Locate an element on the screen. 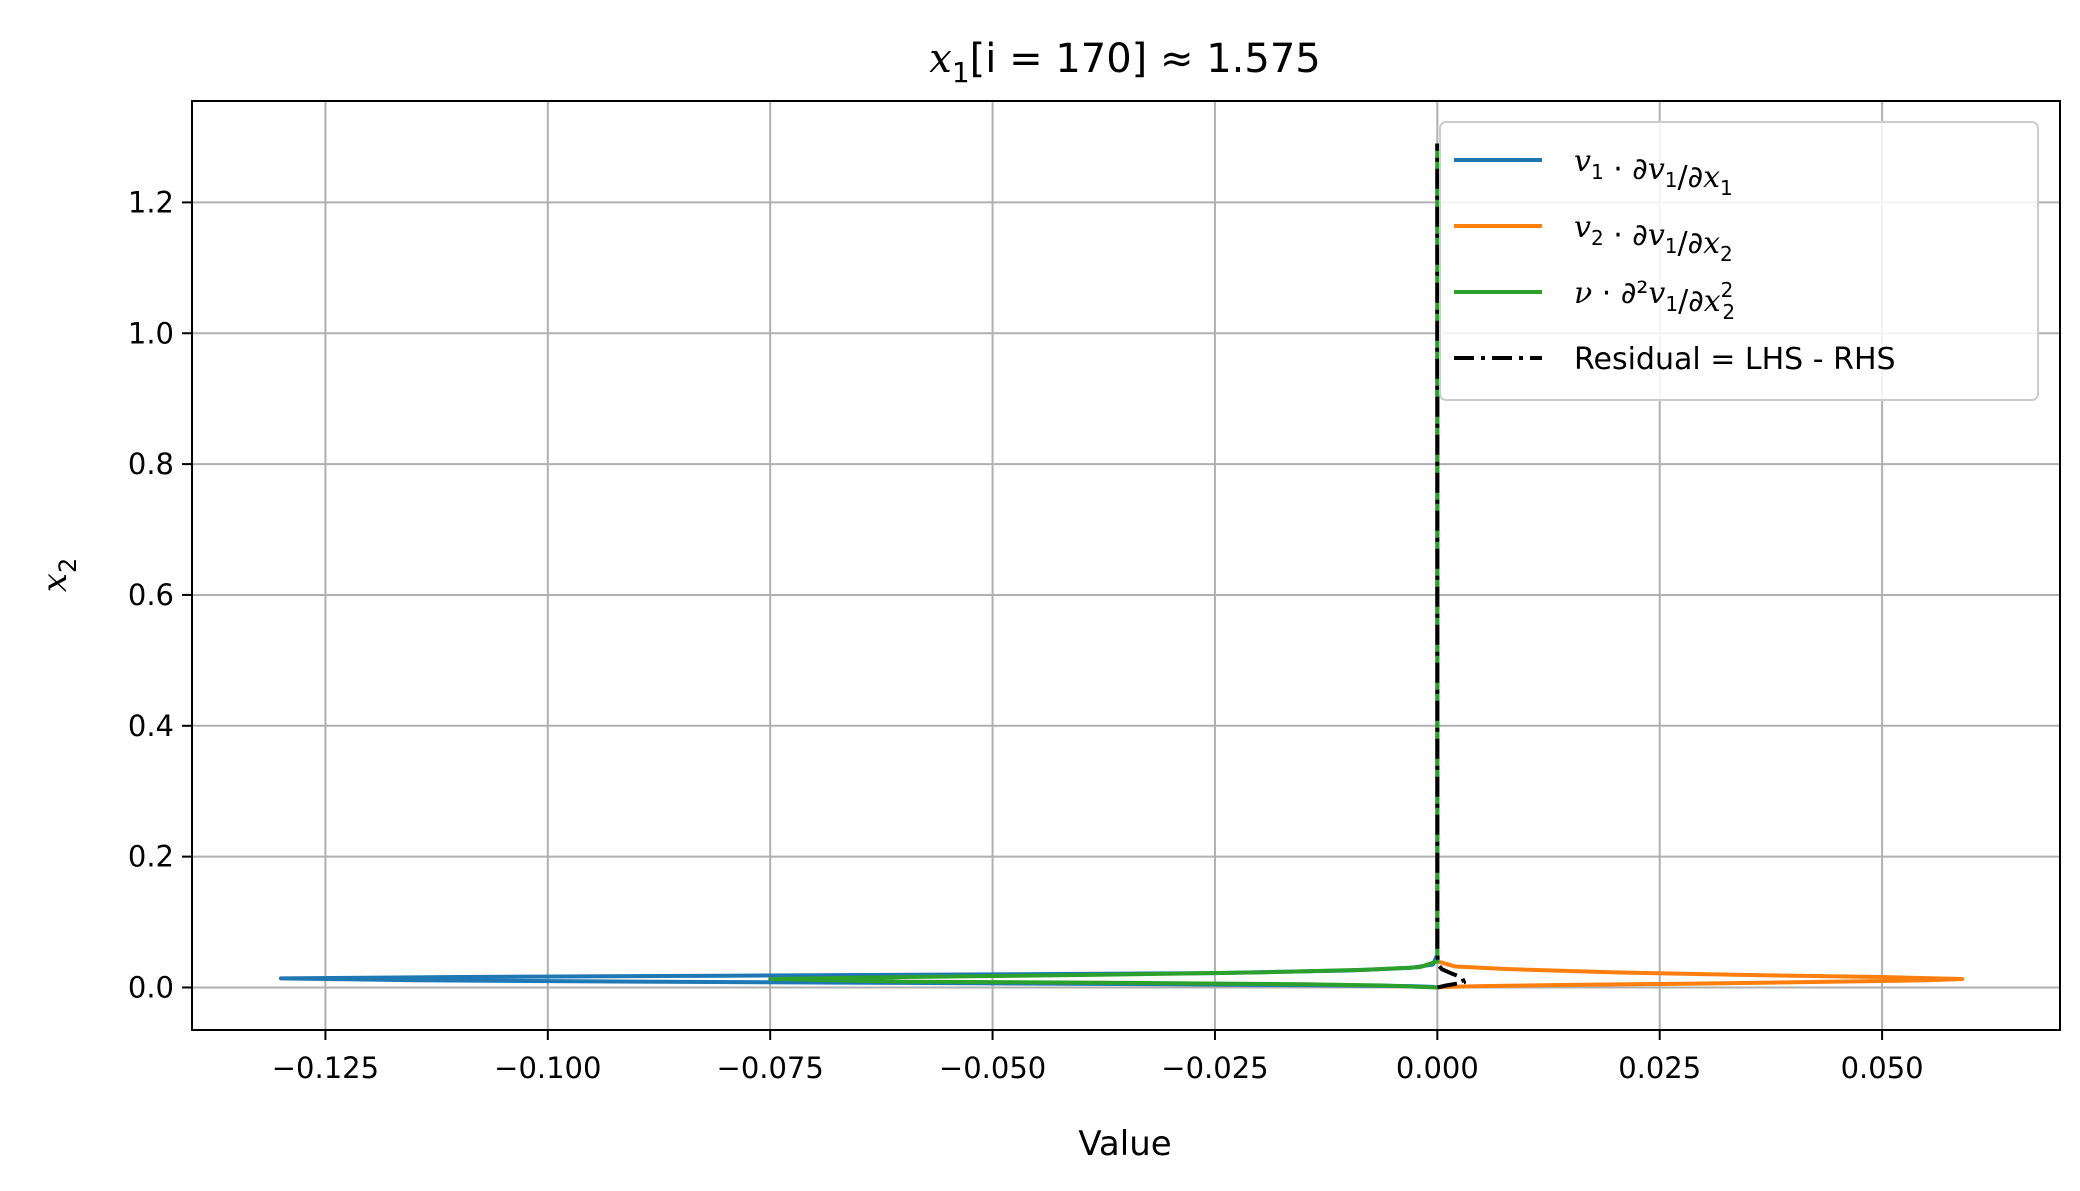 This screenshot has width=2080, height=1191. x-tick-label: 0.000 is located at coordinates (1437, 1068).